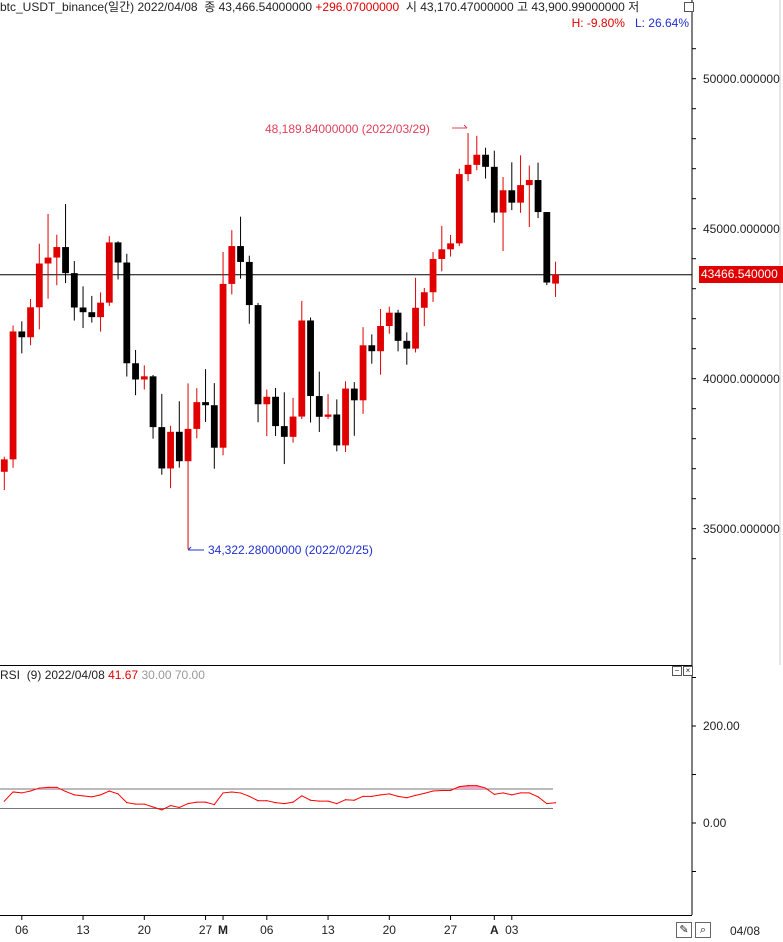 This screenshot has height=942, width=783. Describe the element at coordinates (688, 671) in the screenshot. I see `close-panel-button: ×` at that location.